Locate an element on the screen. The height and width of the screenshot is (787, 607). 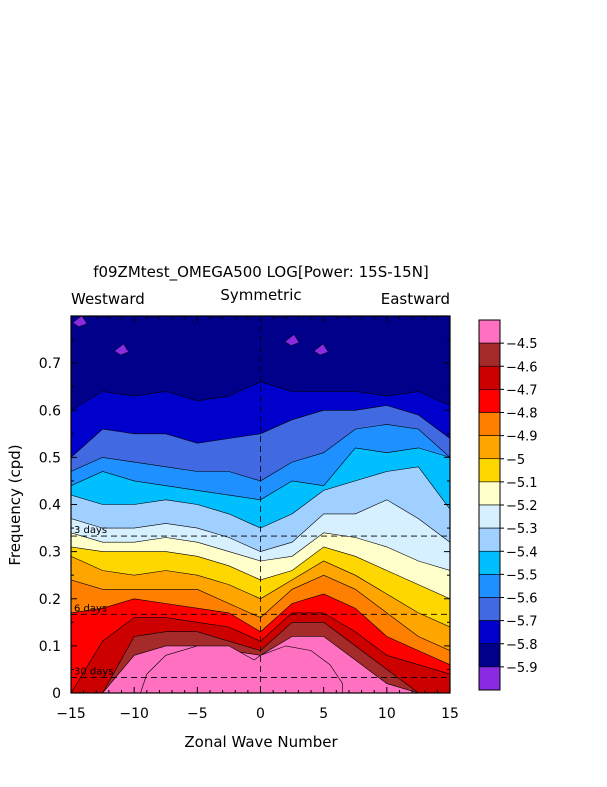
y-tick-label: 0.5 is located at coordinates (50, 458).